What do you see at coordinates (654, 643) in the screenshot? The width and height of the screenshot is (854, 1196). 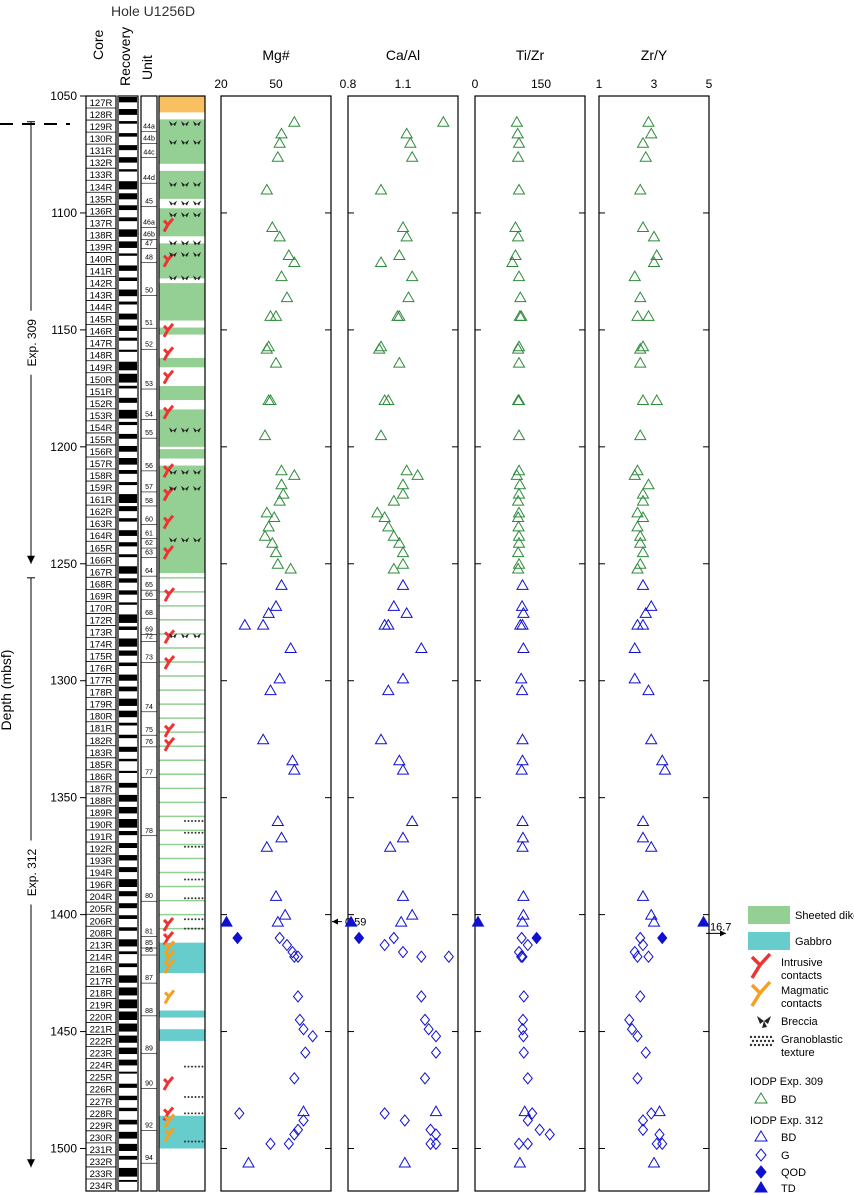 I see `panel-frame` at bounding box center [654, 643].